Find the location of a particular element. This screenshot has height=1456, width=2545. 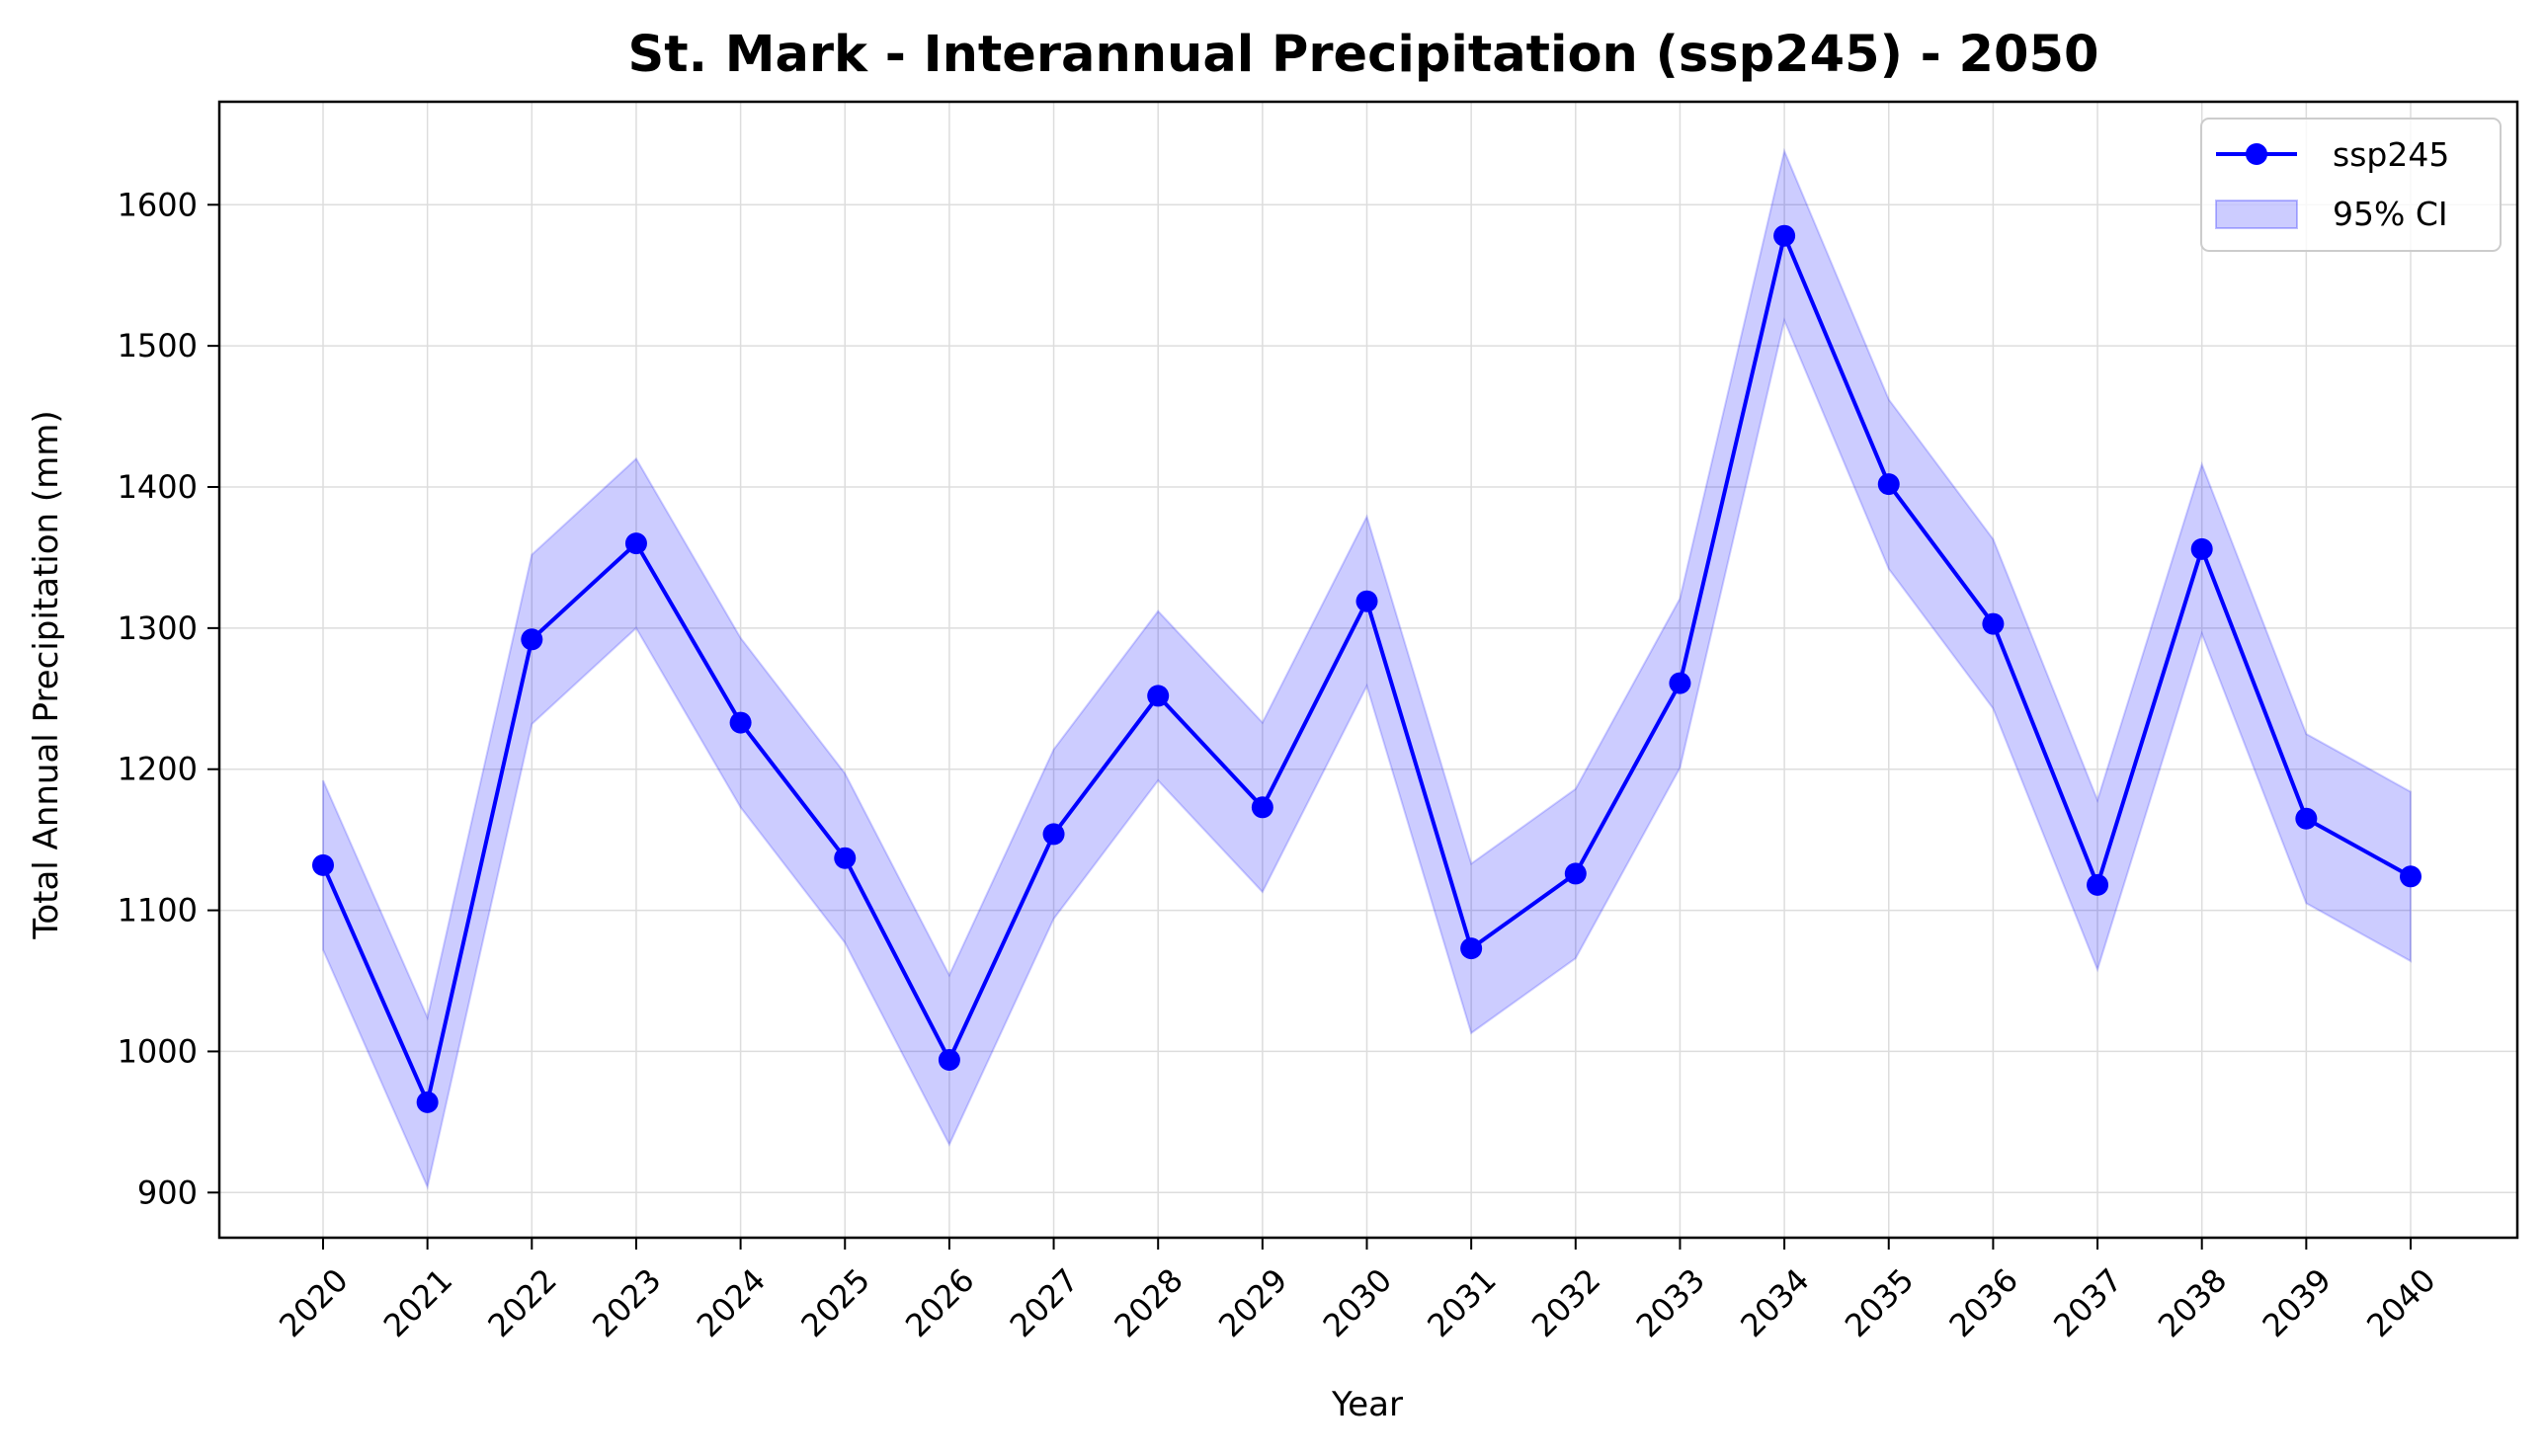

y-tick-label: 1300 is located at coordinates (158, 628).